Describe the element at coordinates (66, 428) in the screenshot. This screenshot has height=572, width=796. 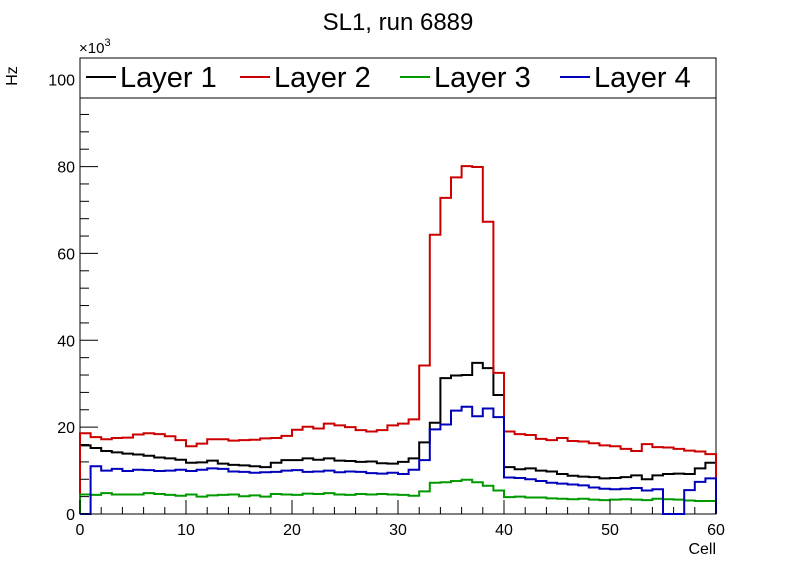
I see `y-tick-label: 20` at that location.